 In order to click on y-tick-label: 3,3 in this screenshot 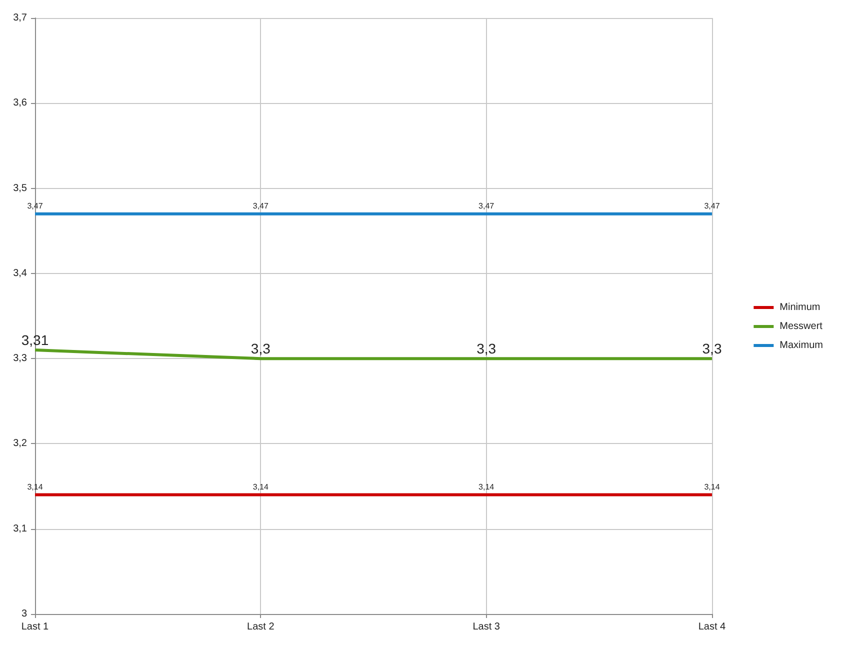, I will do `click(20, 358)`.